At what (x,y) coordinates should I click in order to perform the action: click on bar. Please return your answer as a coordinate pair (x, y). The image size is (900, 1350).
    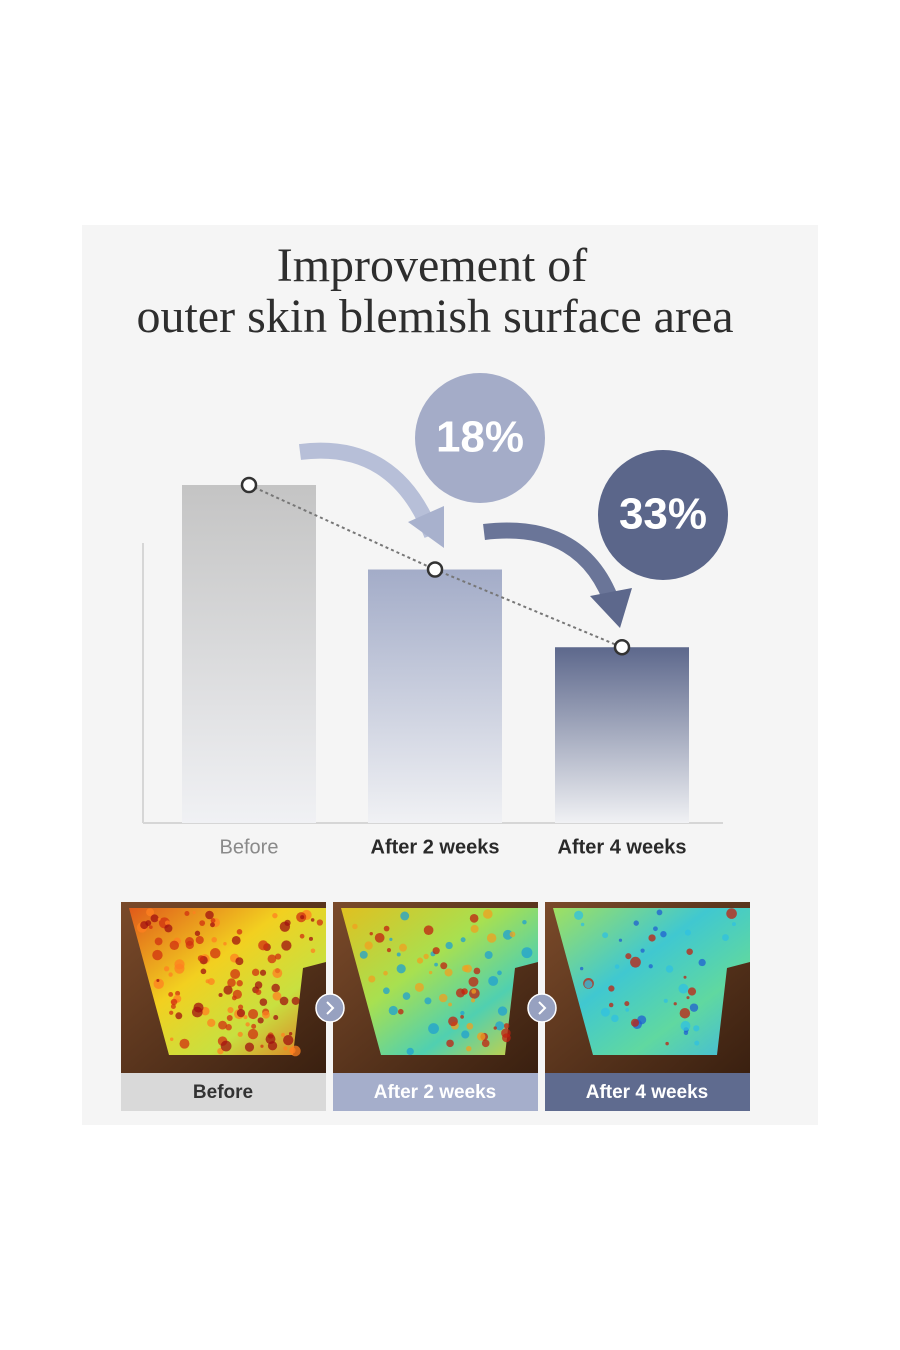
    Looking at the image, I should click on (435, 696).